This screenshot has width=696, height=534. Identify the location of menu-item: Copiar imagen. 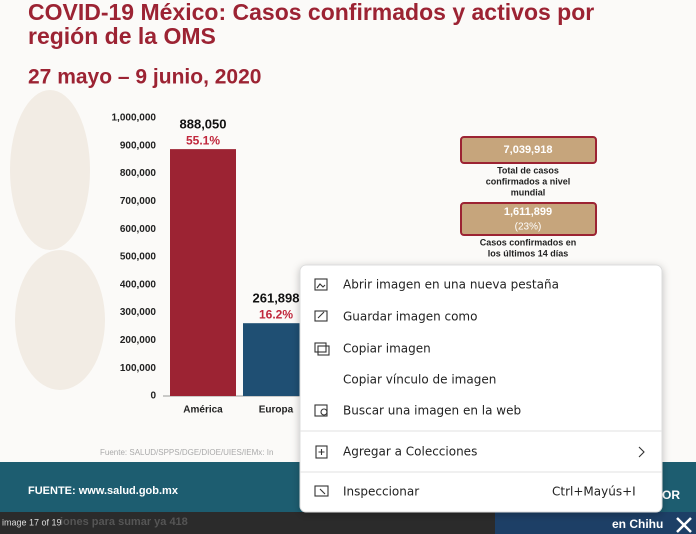
(387, 349).